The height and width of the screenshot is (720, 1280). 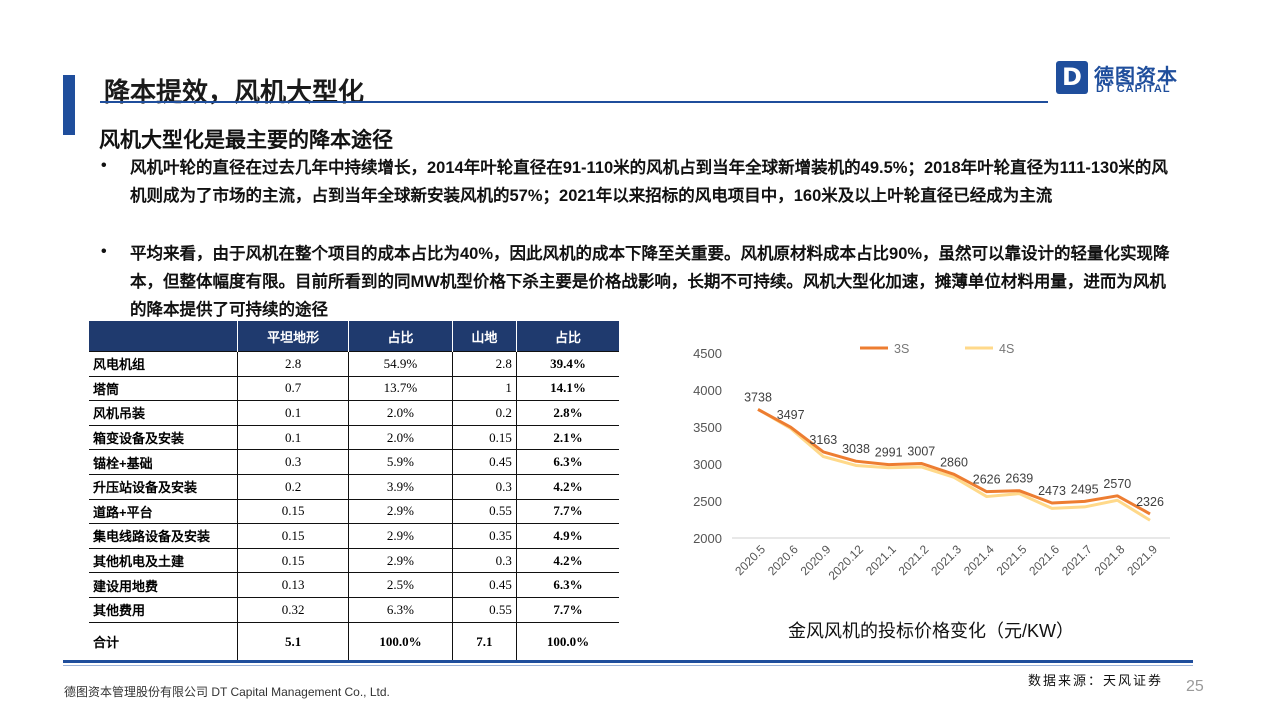 What do you see at coordinates (163, 413) in the screenshot?
I see `row-name-cell: 风机吊装` at bounding box center [163, 413].